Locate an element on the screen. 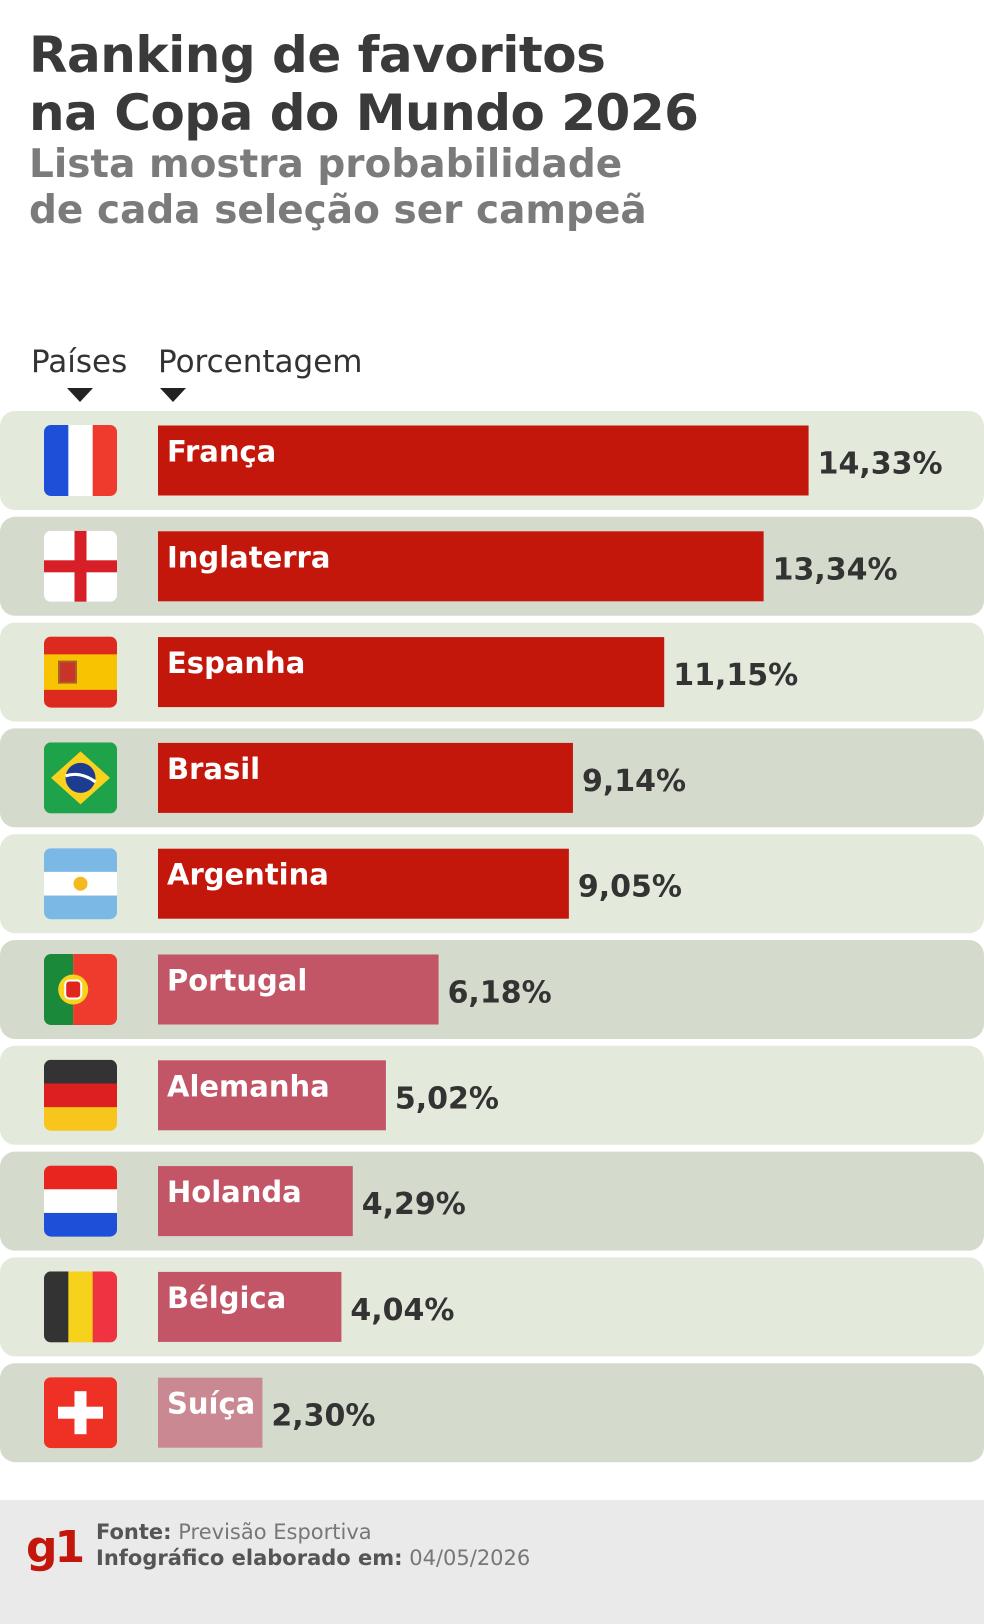 This screenshot has width=984, height=1624. chart-row: Suíça 2,30% is located at coordinates (492, 1413).